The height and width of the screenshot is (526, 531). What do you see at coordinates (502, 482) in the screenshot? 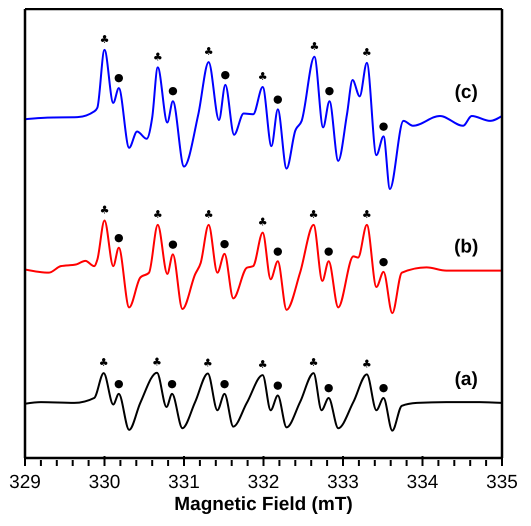
I see `x-tick-label: 335` at bounding box center [502, 482].